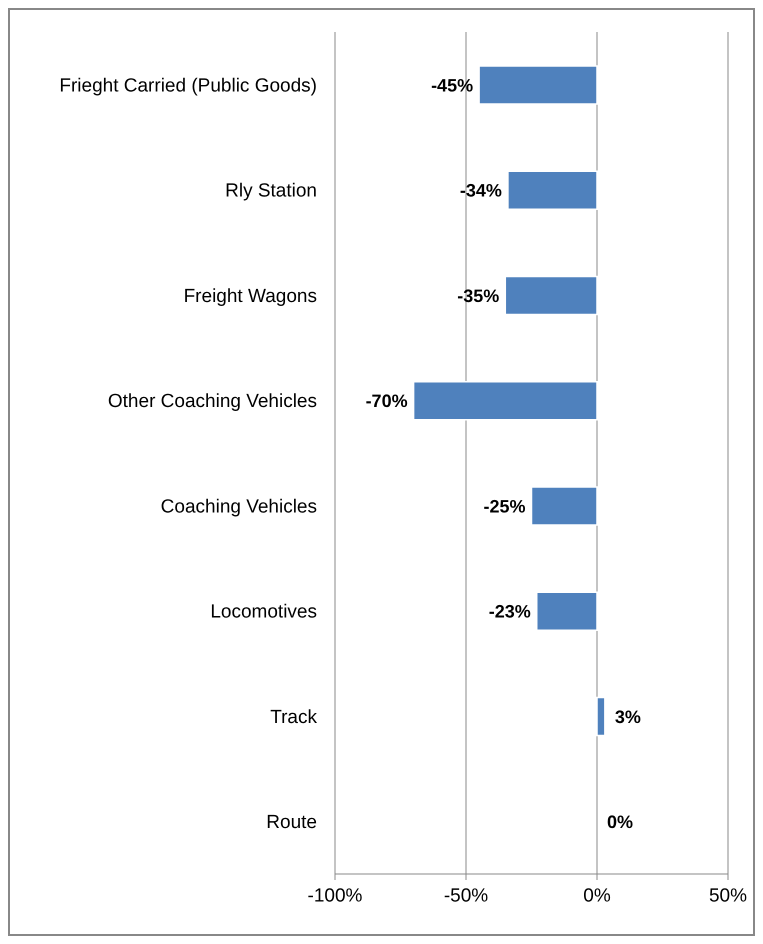  Describe the element at coordinates (335, 895) in the screenshot. I see `x-tick-label: -100%` at that location.